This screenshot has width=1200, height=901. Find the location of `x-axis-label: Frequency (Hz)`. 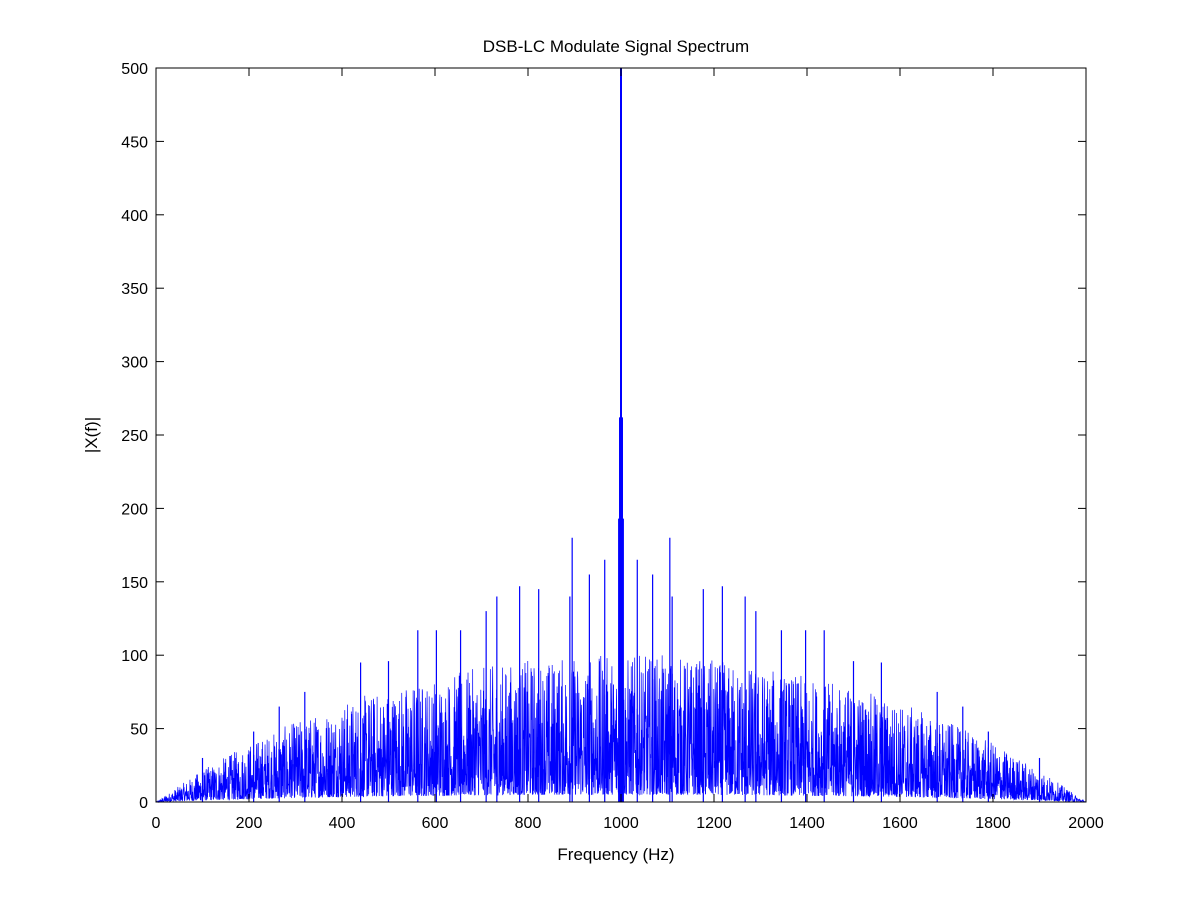

x-axis-label: Frequency (Hz) is located at coordinates (615, 854).